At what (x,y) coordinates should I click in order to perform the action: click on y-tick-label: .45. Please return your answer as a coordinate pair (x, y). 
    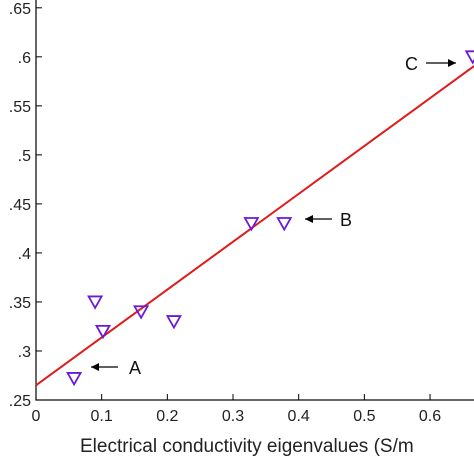
    Looking at the image, I should click on (20, 205).